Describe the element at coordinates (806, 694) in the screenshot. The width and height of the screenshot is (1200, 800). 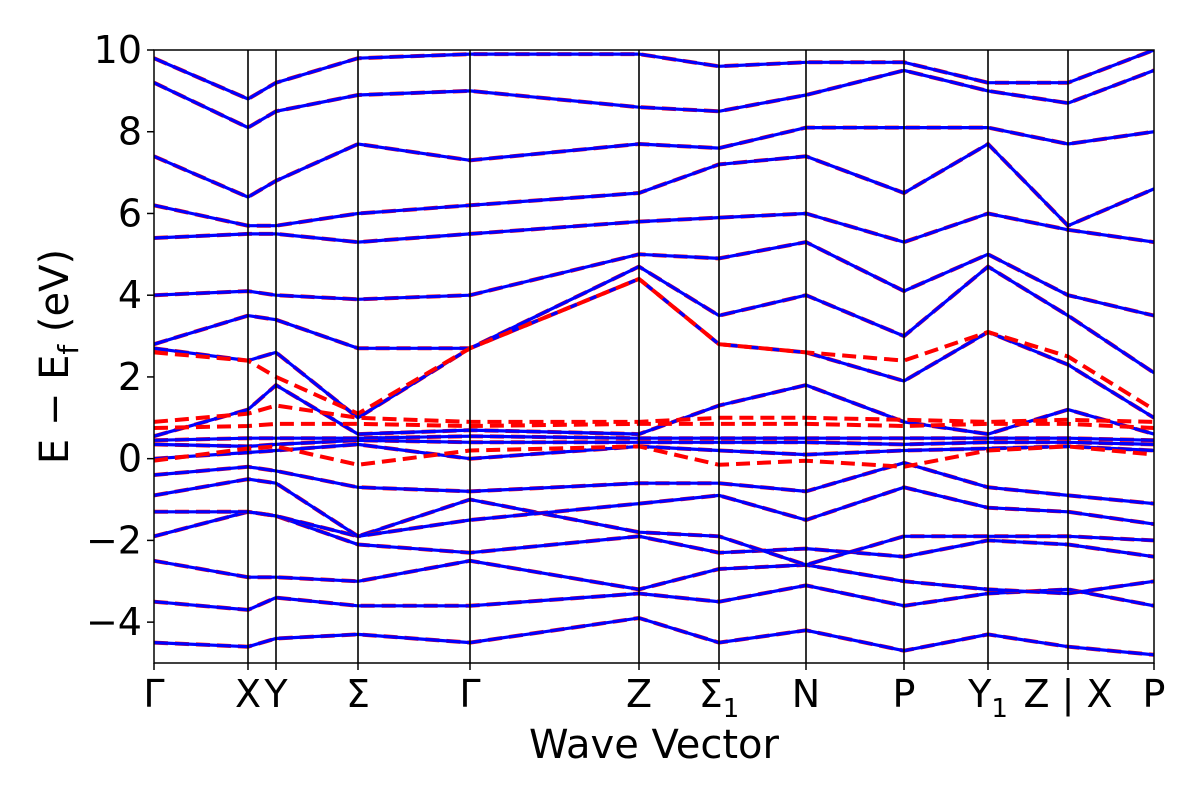
I see `x-tick-label-7: N` at that location.